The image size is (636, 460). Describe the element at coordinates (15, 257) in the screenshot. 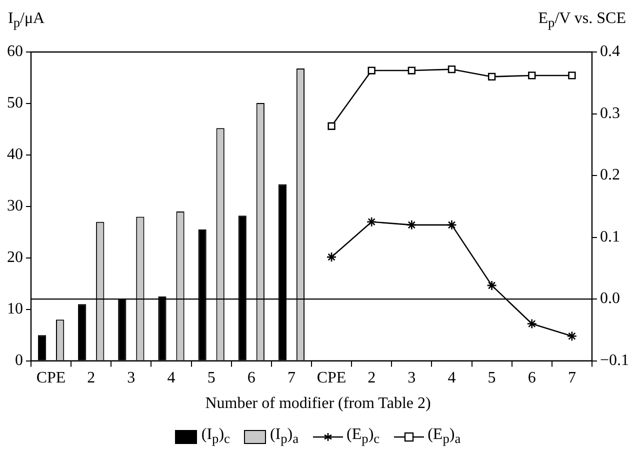

I see `y-tick-label: 20` at that location.